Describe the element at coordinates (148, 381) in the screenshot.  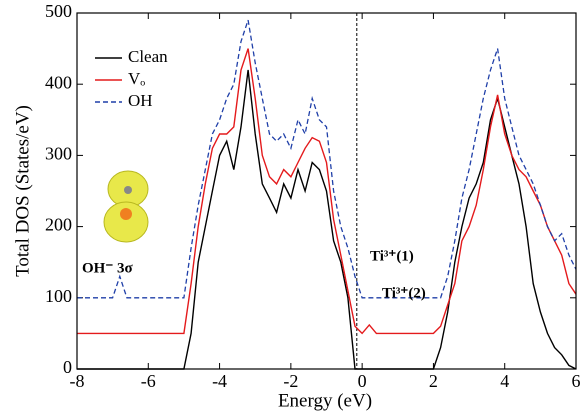
I see `x-tick-label: -6` at that location.